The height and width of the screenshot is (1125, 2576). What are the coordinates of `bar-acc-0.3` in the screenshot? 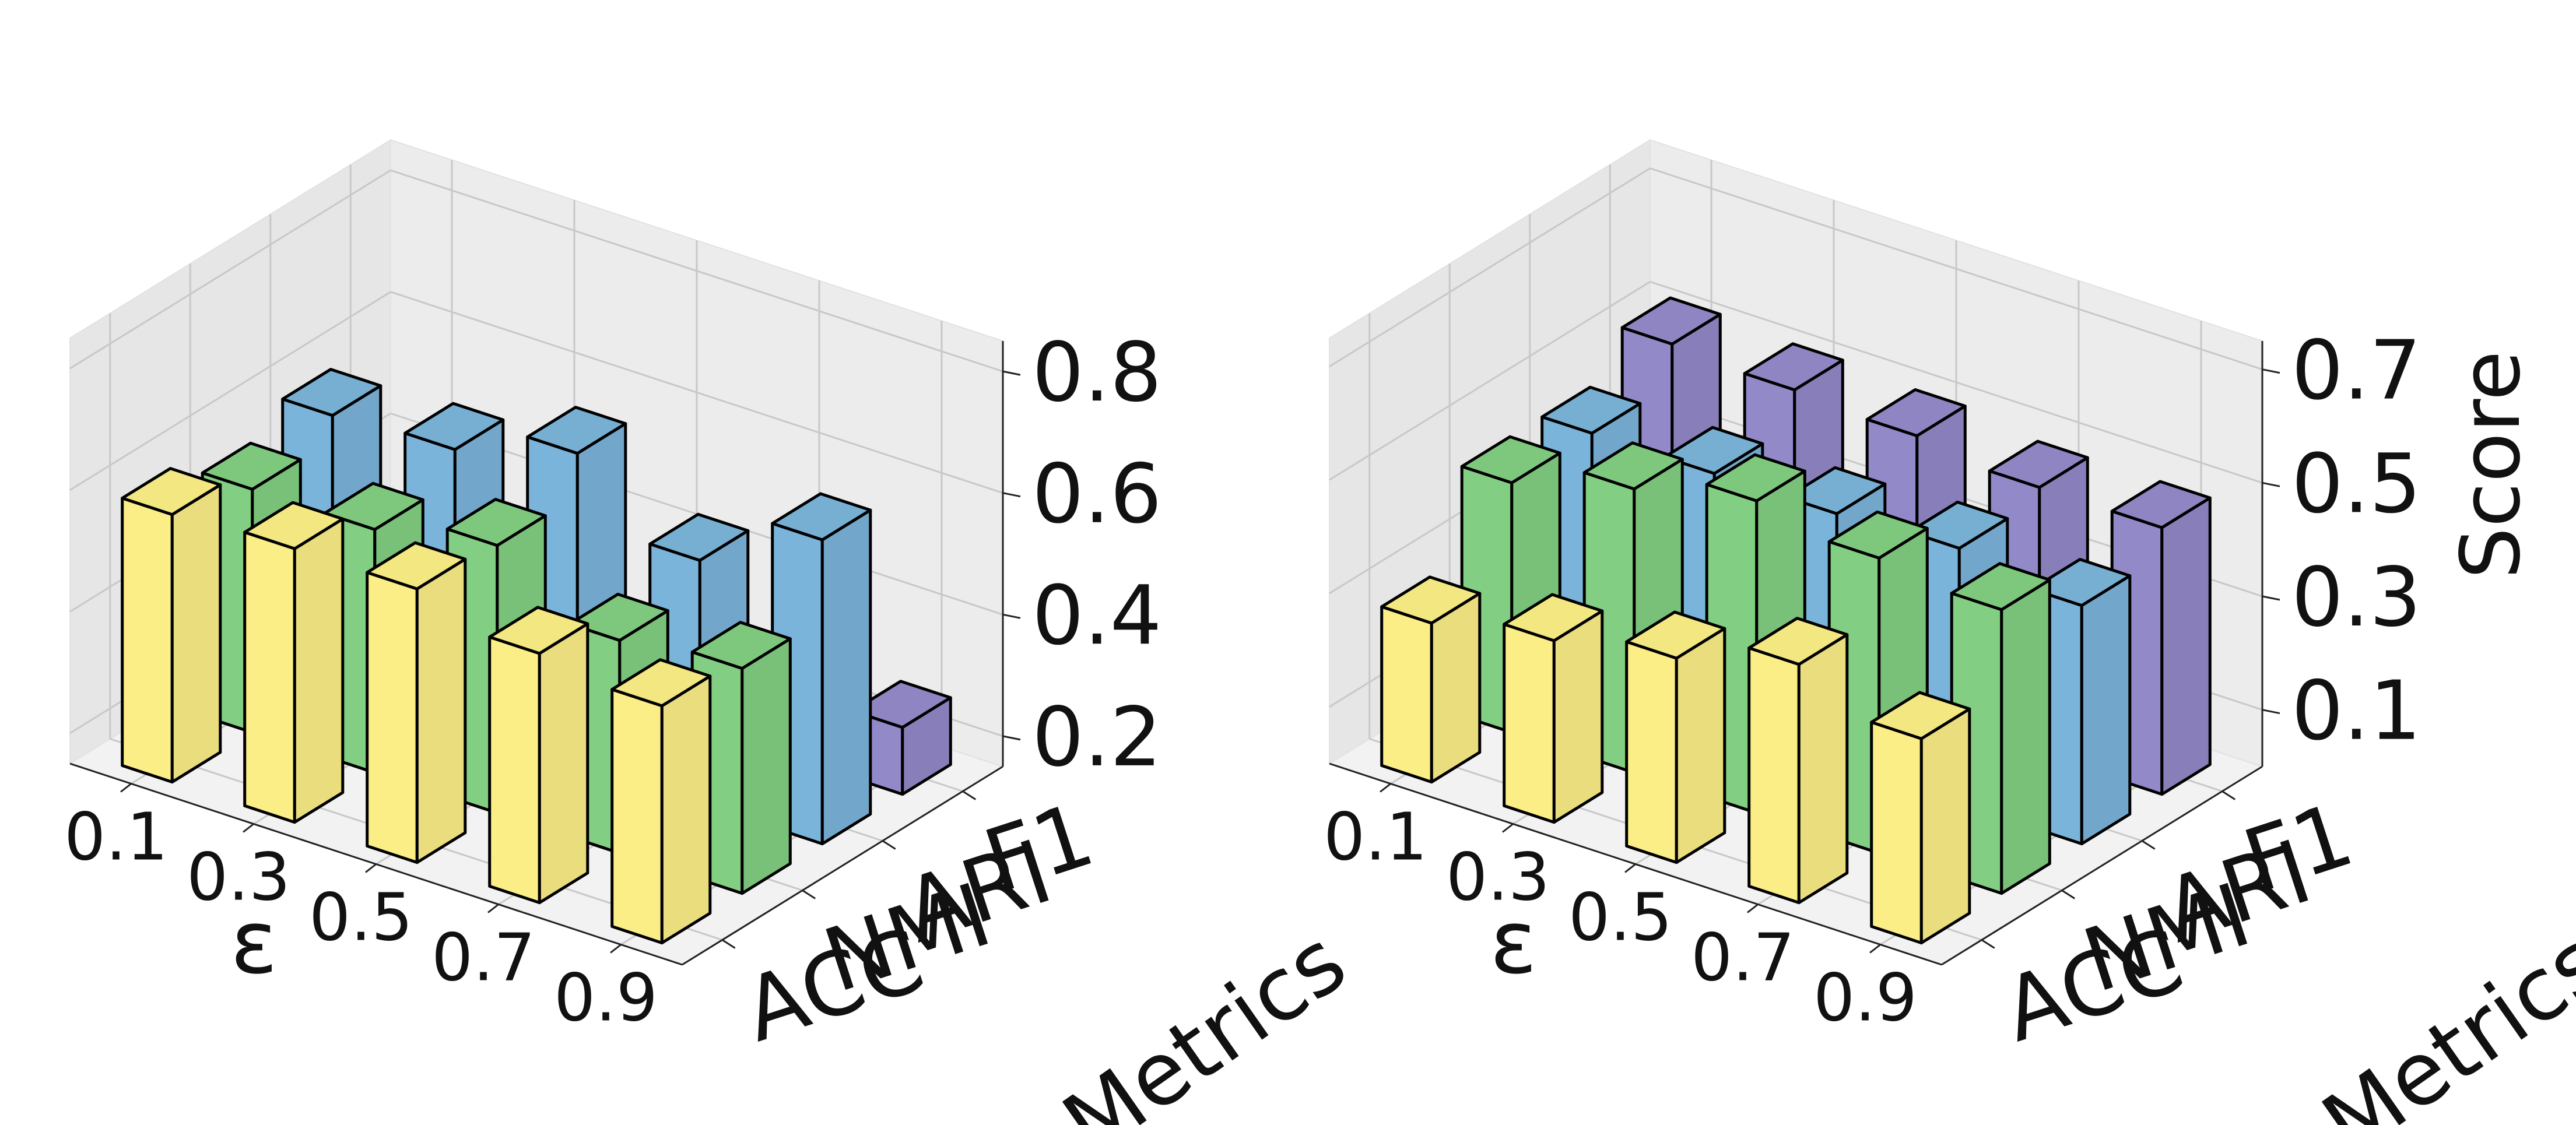 It's located at (1553, 708).